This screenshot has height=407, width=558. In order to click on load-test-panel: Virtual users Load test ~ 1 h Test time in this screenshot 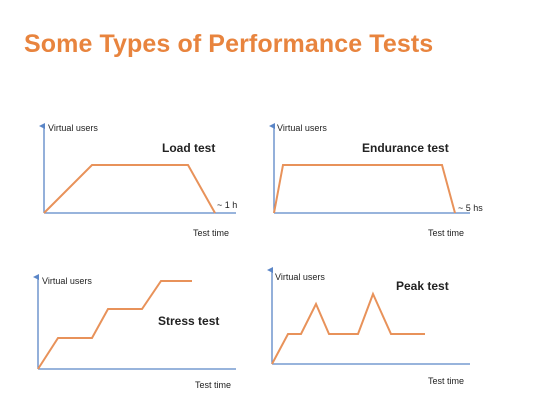, I will do `click(138, 180)`.